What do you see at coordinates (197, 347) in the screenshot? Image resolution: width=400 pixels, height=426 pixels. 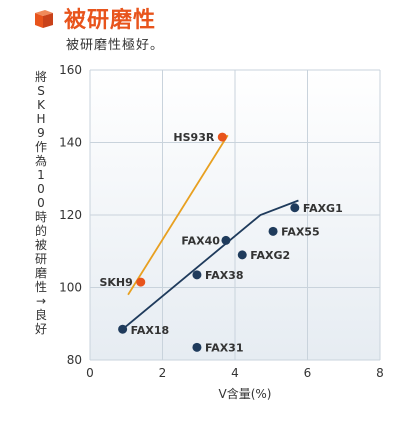 I see `point-fax31` at bounding box center [197, 347].